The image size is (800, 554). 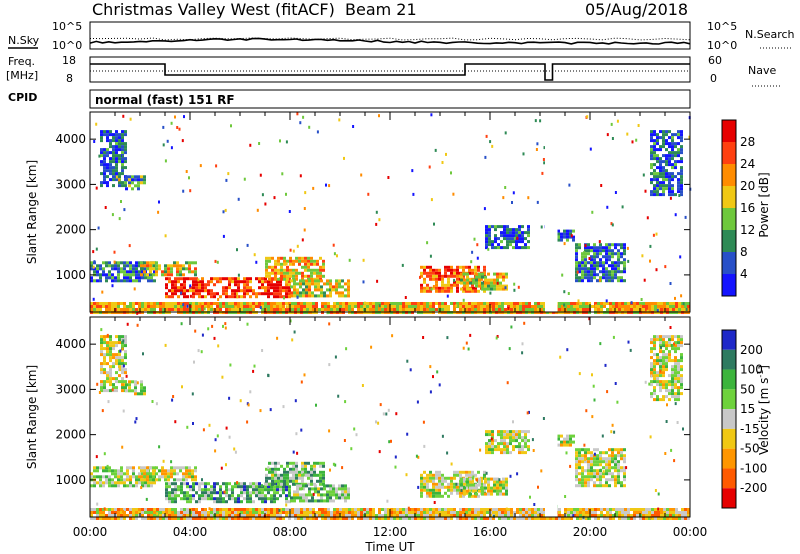 What do you see at coordinates (597, 459) in the screenshot?
I see `heatmap-cell-velocity-1946` at bounding box center [597, 459].